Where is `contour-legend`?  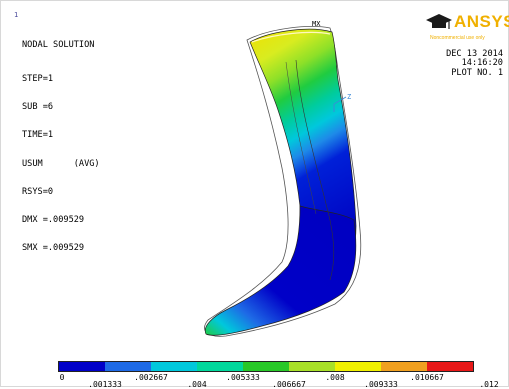 contour-legend is located at coordinates (266, 366).